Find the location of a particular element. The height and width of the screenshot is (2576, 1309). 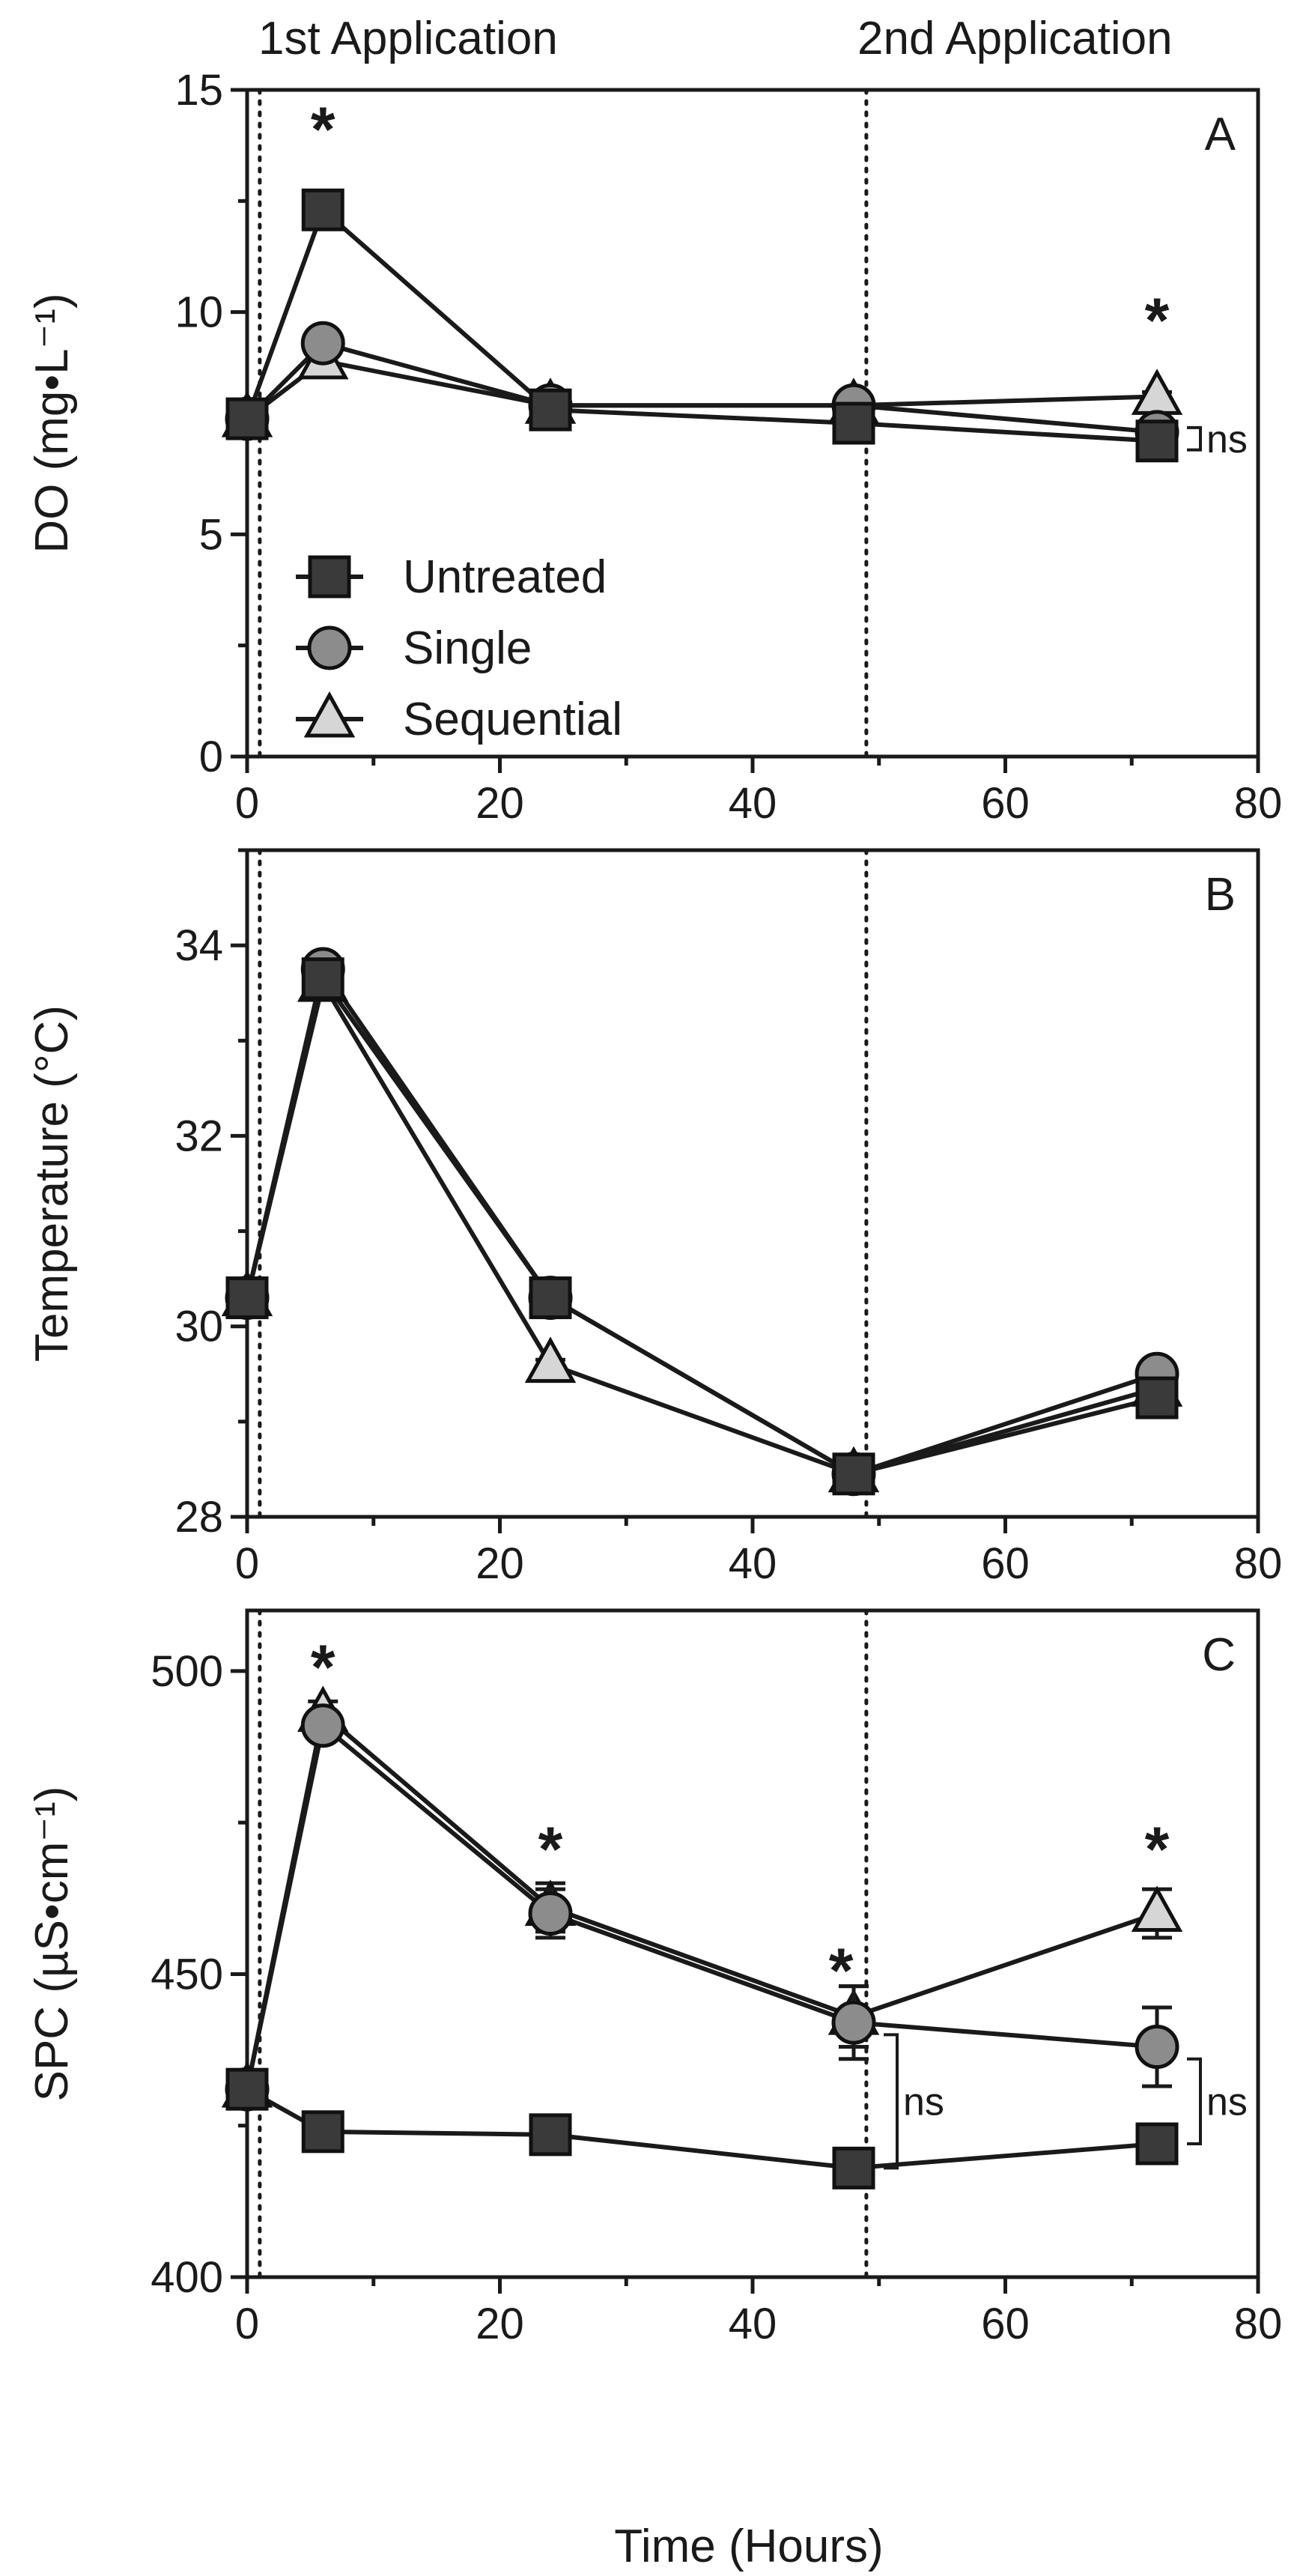

y-tick-label: 34 is located at coordinates (198, 945).